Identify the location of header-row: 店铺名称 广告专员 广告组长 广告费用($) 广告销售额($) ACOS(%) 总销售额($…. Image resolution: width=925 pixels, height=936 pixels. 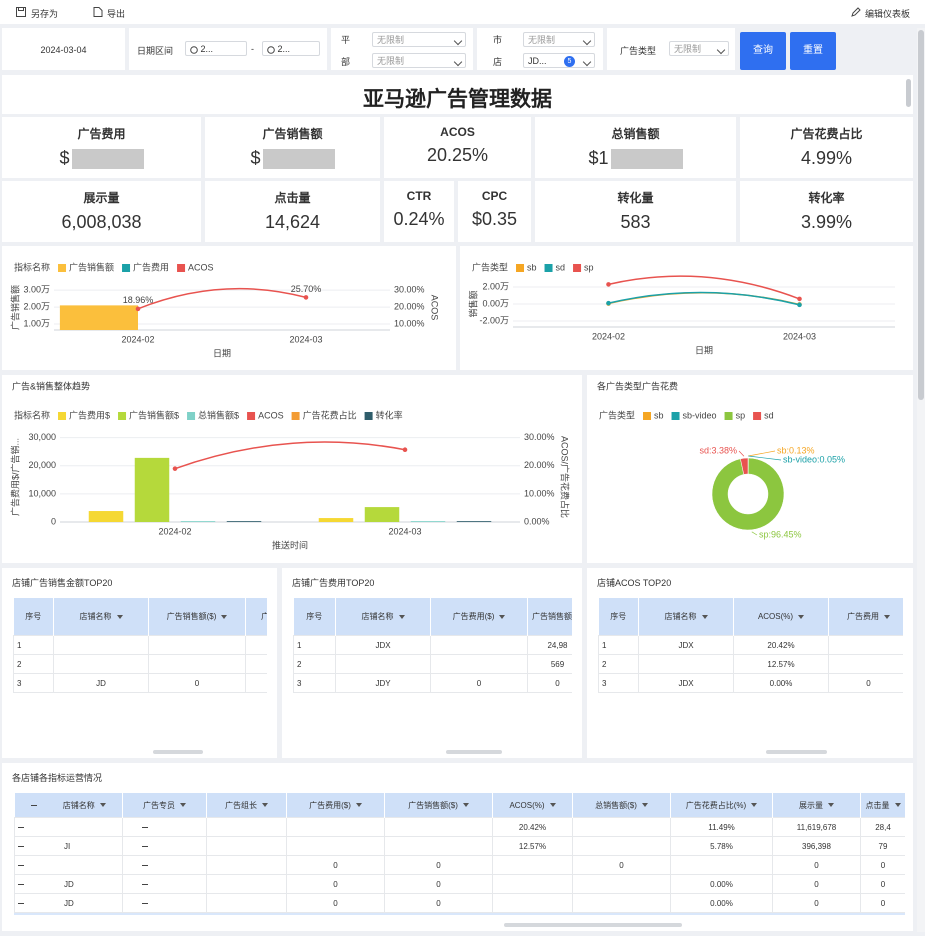
(459, 805).